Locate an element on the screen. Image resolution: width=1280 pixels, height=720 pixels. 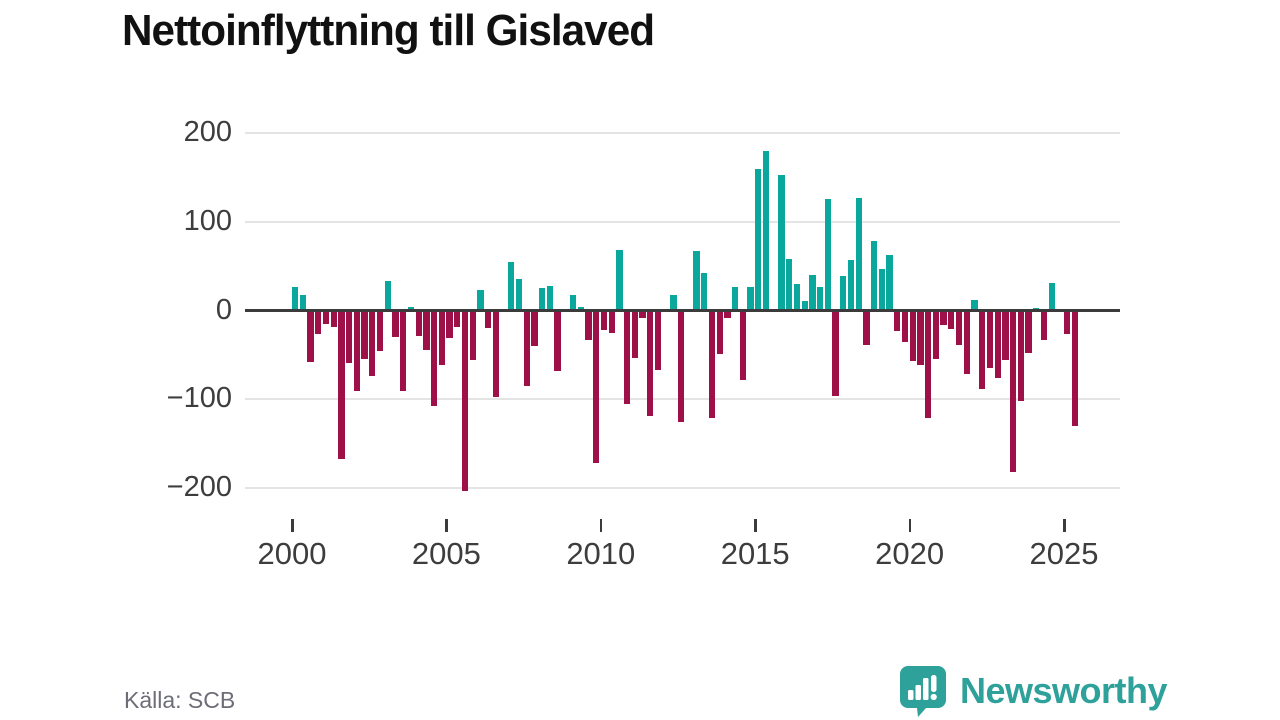
source-note: Källa: SCB is located at coordinates (180, 700).